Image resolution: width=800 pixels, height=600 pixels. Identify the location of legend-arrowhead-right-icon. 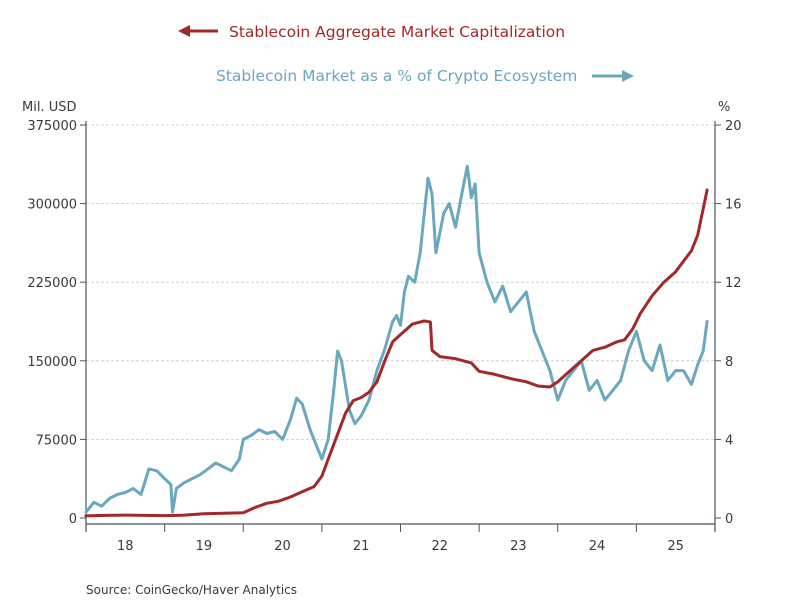
(628, 76).